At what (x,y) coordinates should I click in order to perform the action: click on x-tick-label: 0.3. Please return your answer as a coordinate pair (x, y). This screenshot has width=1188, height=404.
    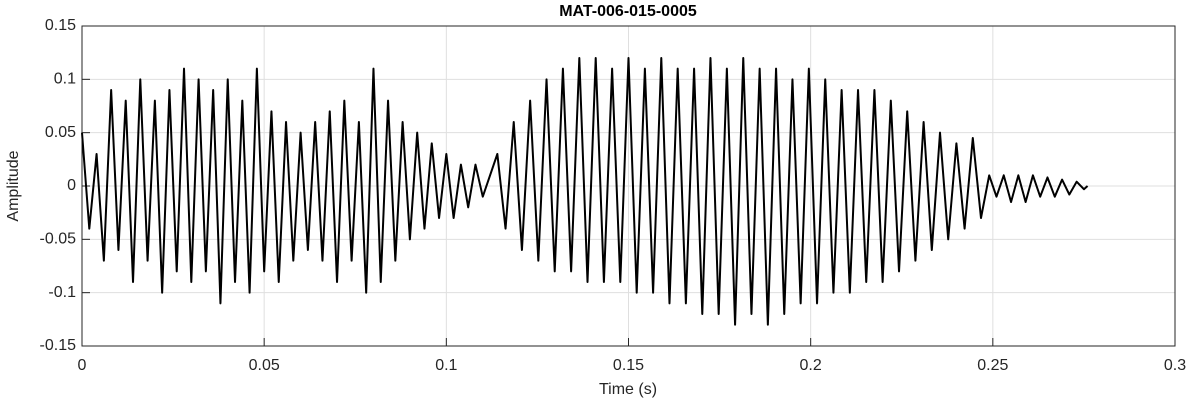
    Looking at the image, I should click on (1175, 365).